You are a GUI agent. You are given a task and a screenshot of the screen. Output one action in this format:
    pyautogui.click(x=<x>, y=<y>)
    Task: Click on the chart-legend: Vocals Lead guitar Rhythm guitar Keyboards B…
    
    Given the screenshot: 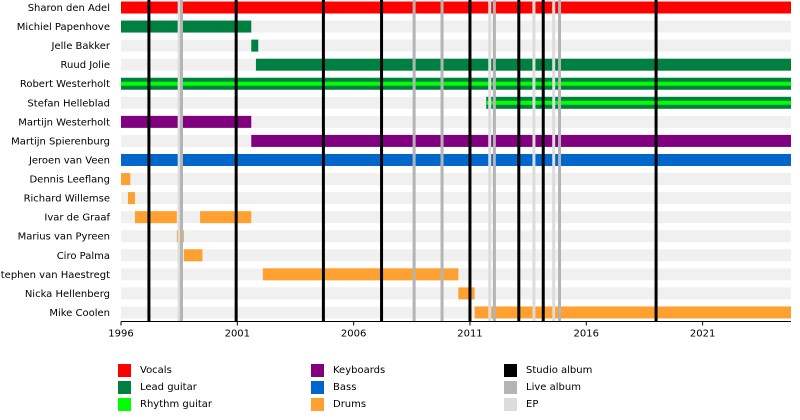 What is the action you would take?
    pyautogui.click(x=400, y=390)
    